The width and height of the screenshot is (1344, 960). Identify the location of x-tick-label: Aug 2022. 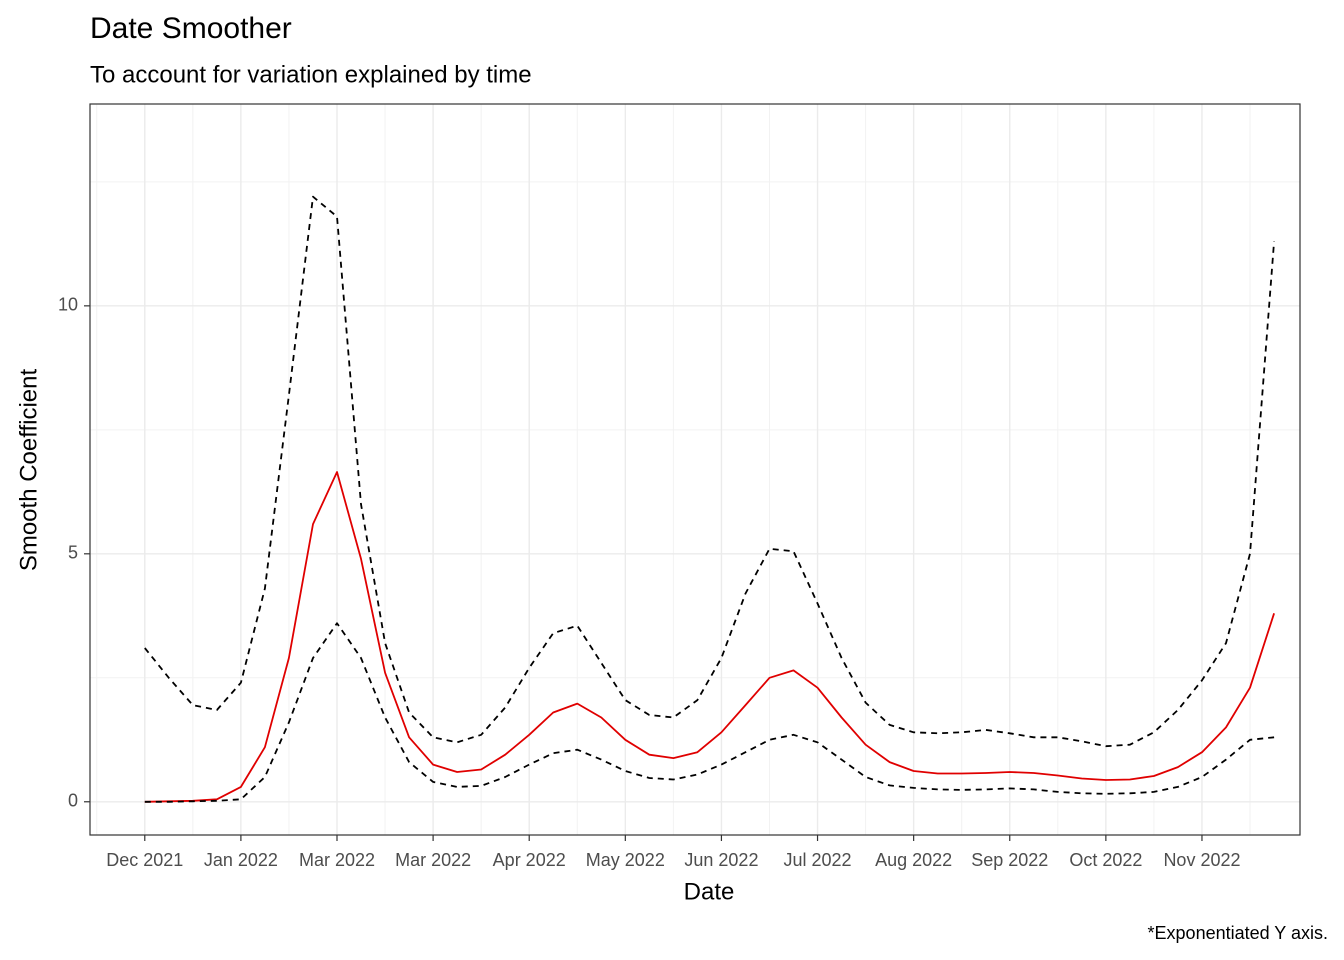
(913, 860).